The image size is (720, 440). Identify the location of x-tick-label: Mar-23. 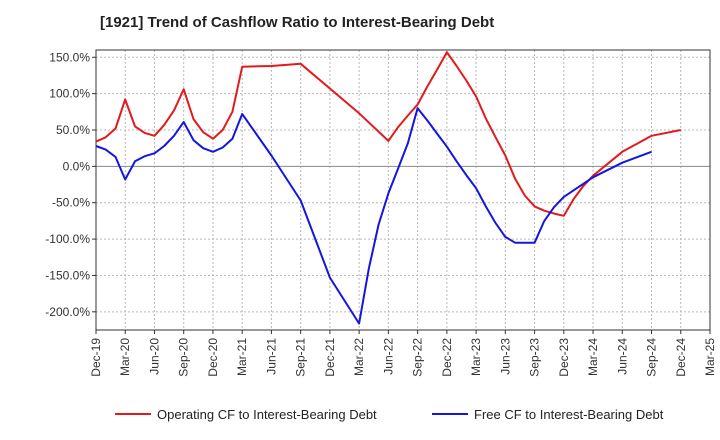
(476, 357).